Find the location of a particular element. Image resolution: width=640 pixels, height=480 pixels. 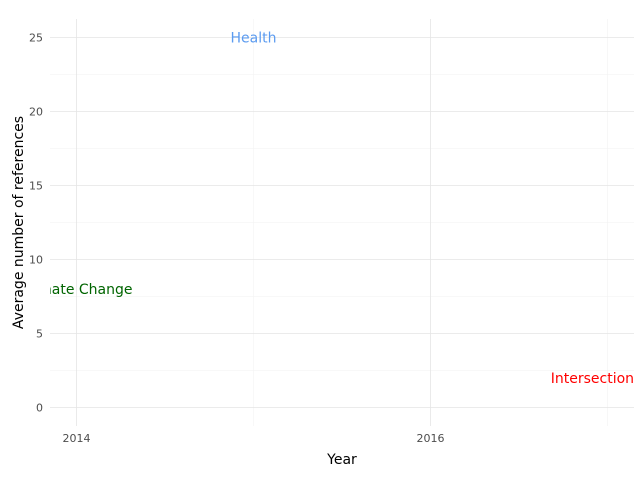

y-tick-label: 10 is located at coordinates (36, 260).